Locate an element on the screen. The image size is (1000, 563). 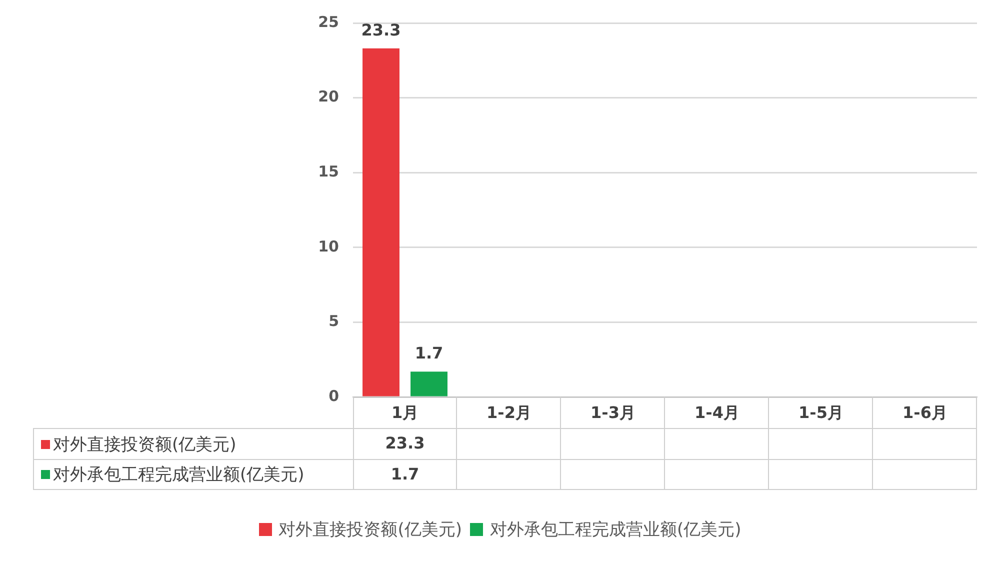
data-label: 23.3 is located at coordinates (381, 30).